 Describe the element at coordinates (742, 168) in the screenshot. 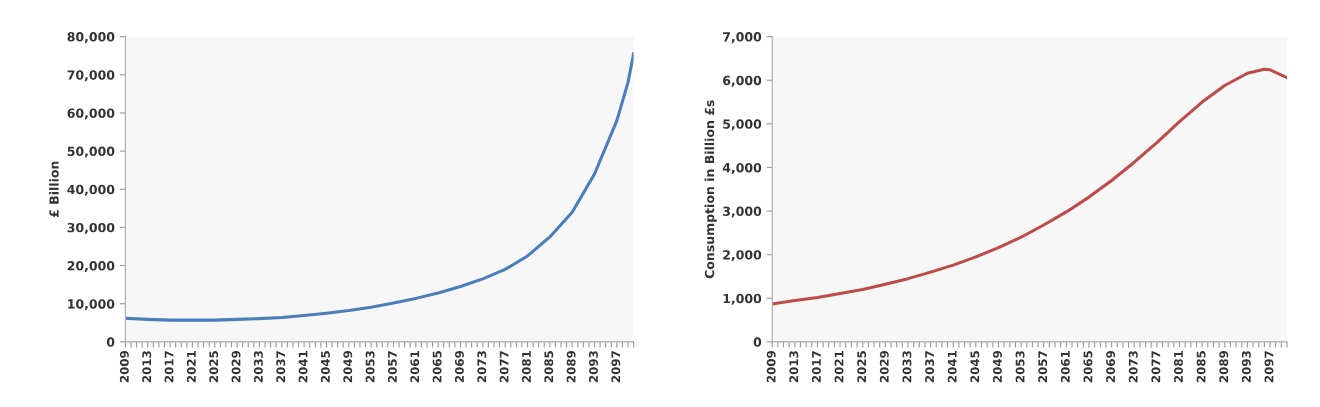

I see `y-tick-label: 4,000` at that location.